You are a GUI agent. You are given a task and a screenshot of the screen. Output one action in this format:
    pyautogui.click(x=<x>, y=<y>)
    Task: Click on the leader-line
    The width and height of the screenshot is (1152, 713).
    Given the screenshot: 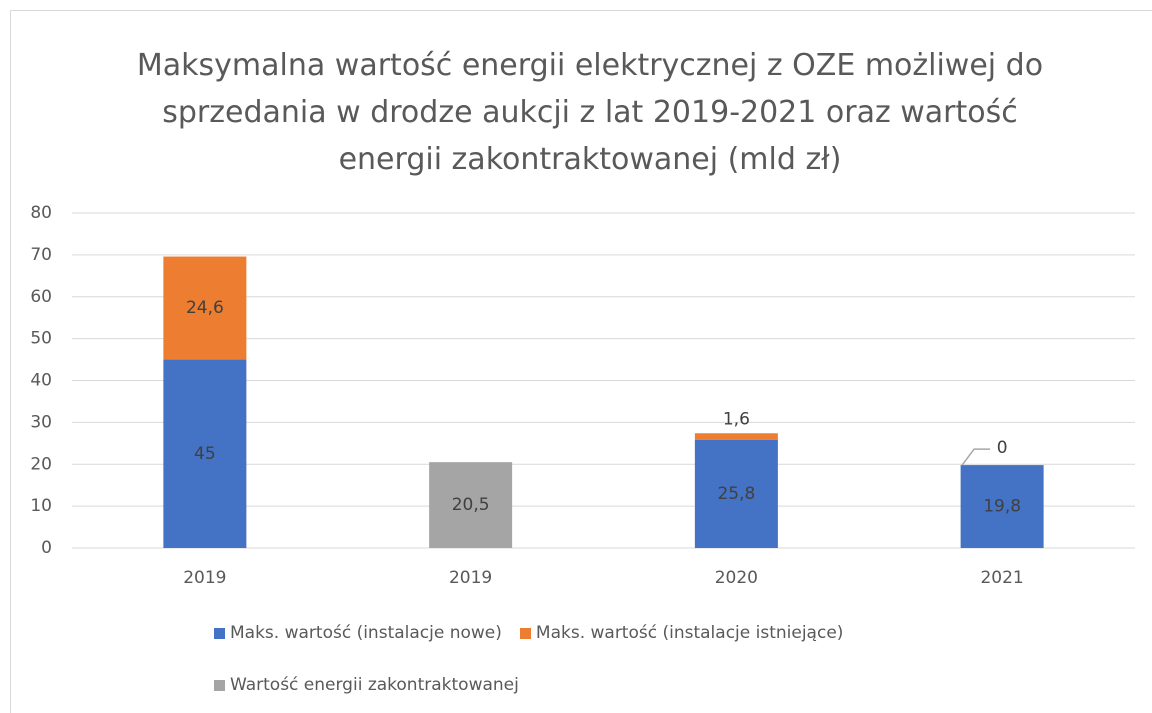 What is the action you would take?
    pyautogui.click(x=976, y=457)
    